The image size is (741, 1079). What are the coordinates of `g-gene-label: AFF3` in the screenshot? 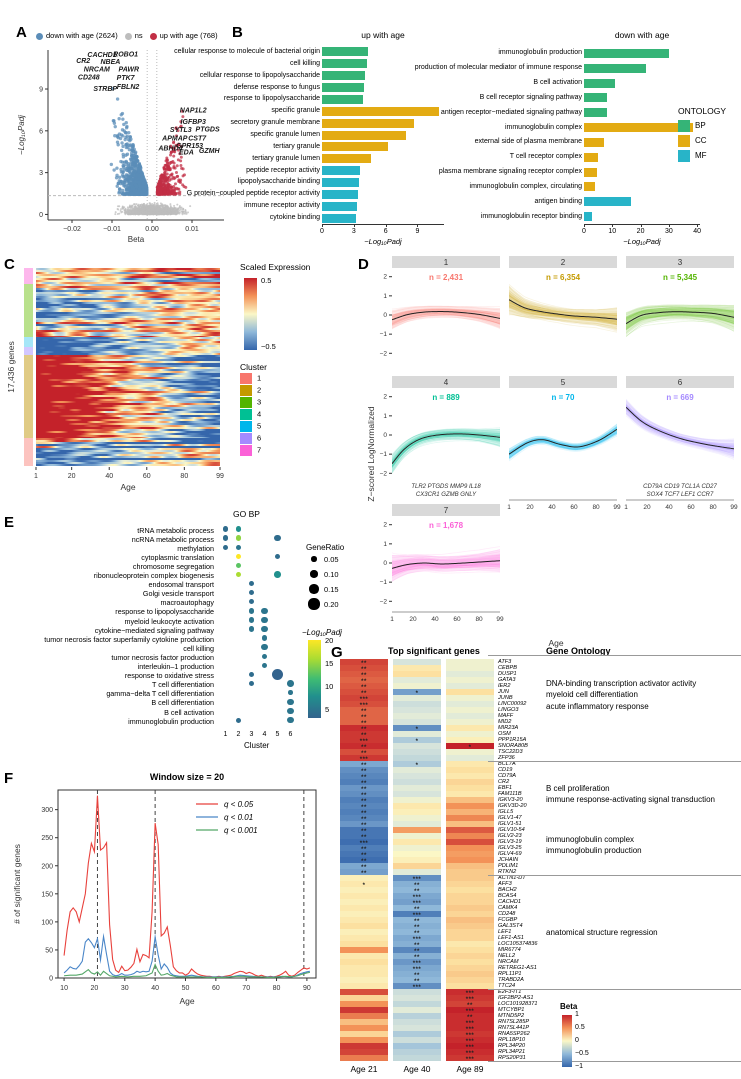 It's located at (505, 884).